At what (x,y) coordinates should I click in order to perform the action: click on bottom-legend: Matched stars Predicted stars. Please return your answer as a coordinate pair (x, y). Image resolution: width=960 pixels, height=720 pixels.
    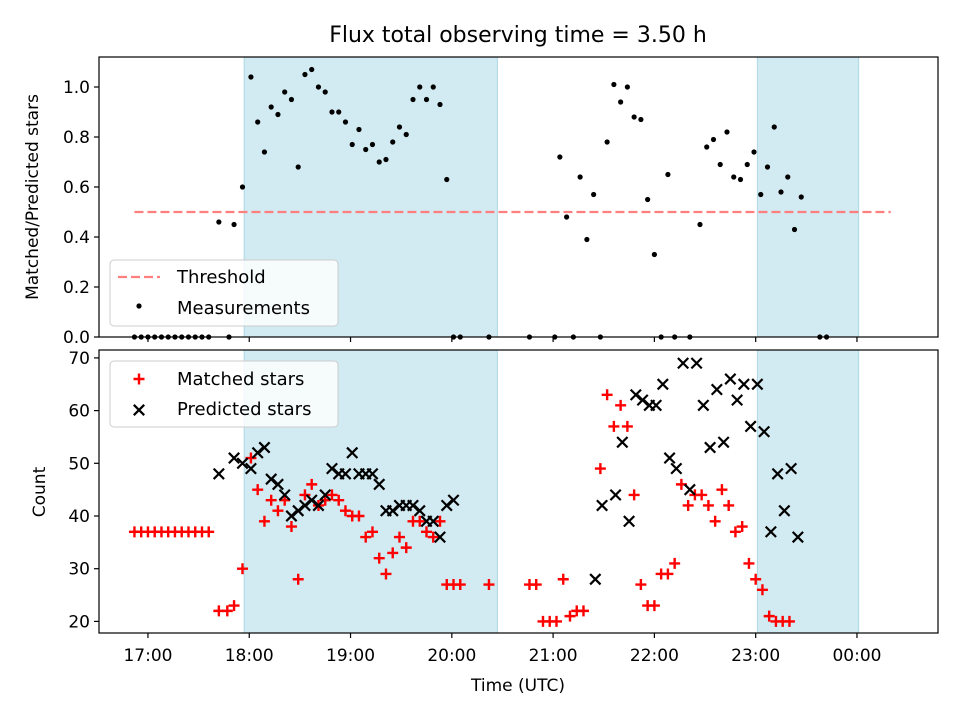
    Looking at the image, I should click on (224, 394).